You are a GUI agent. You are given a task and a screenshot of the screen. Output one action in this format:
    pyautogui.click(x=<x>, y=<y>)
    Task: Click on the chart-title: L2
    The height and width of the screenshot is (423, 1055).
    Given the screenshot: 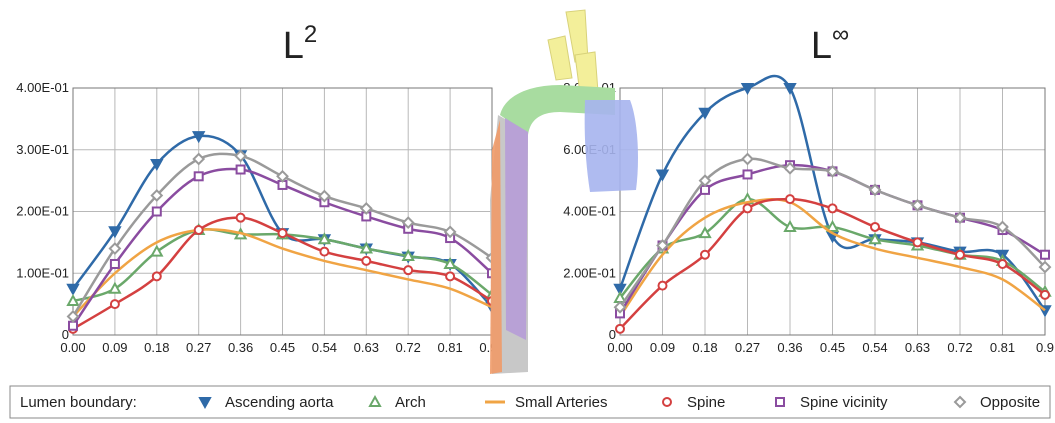 What is the action you would take?
    pyautogui.click(x=300, y=44)
    